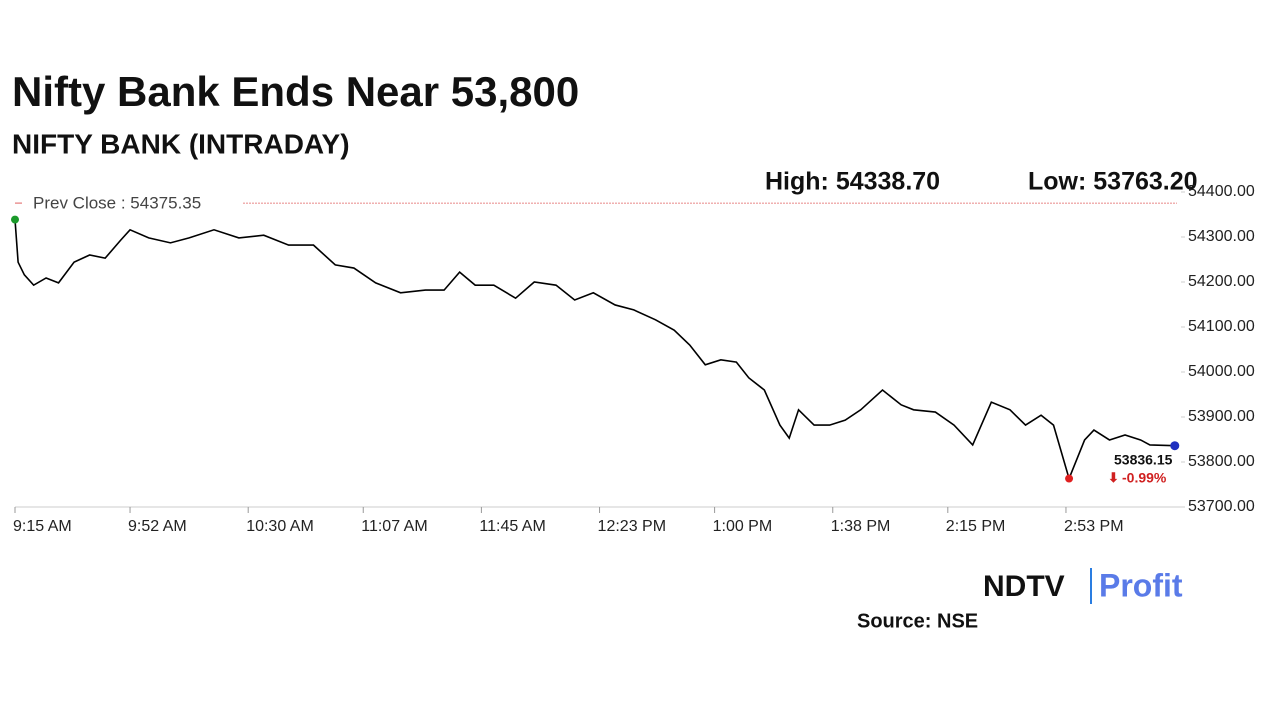 Image resolution: width=1280 pixels, height=720 pixels. What do you see at coordinates (1221, 506) in the screenshot?
I see `y-tick-label: 53700.00` at bounding box center [1221, 506].